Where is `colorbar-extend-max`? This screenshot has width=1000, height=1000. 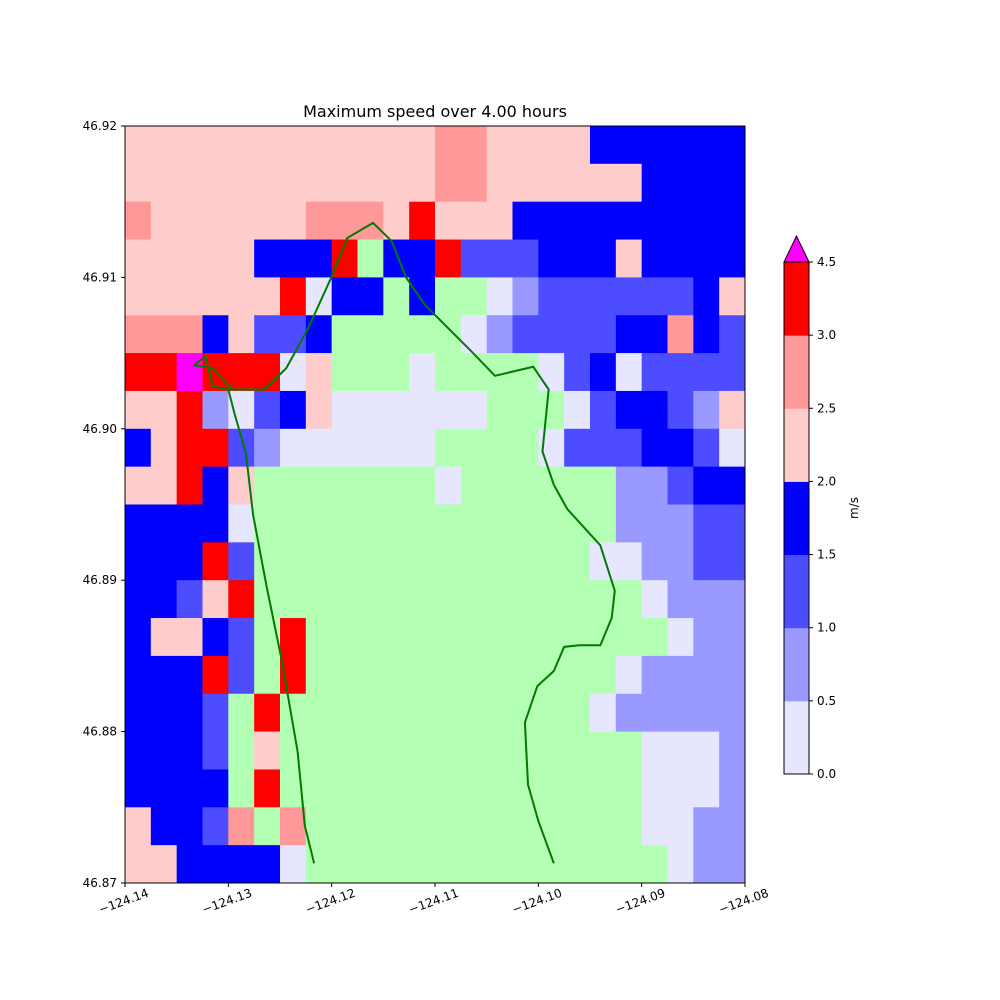 colorbar-extend-max is located at coordinates (796, 248).